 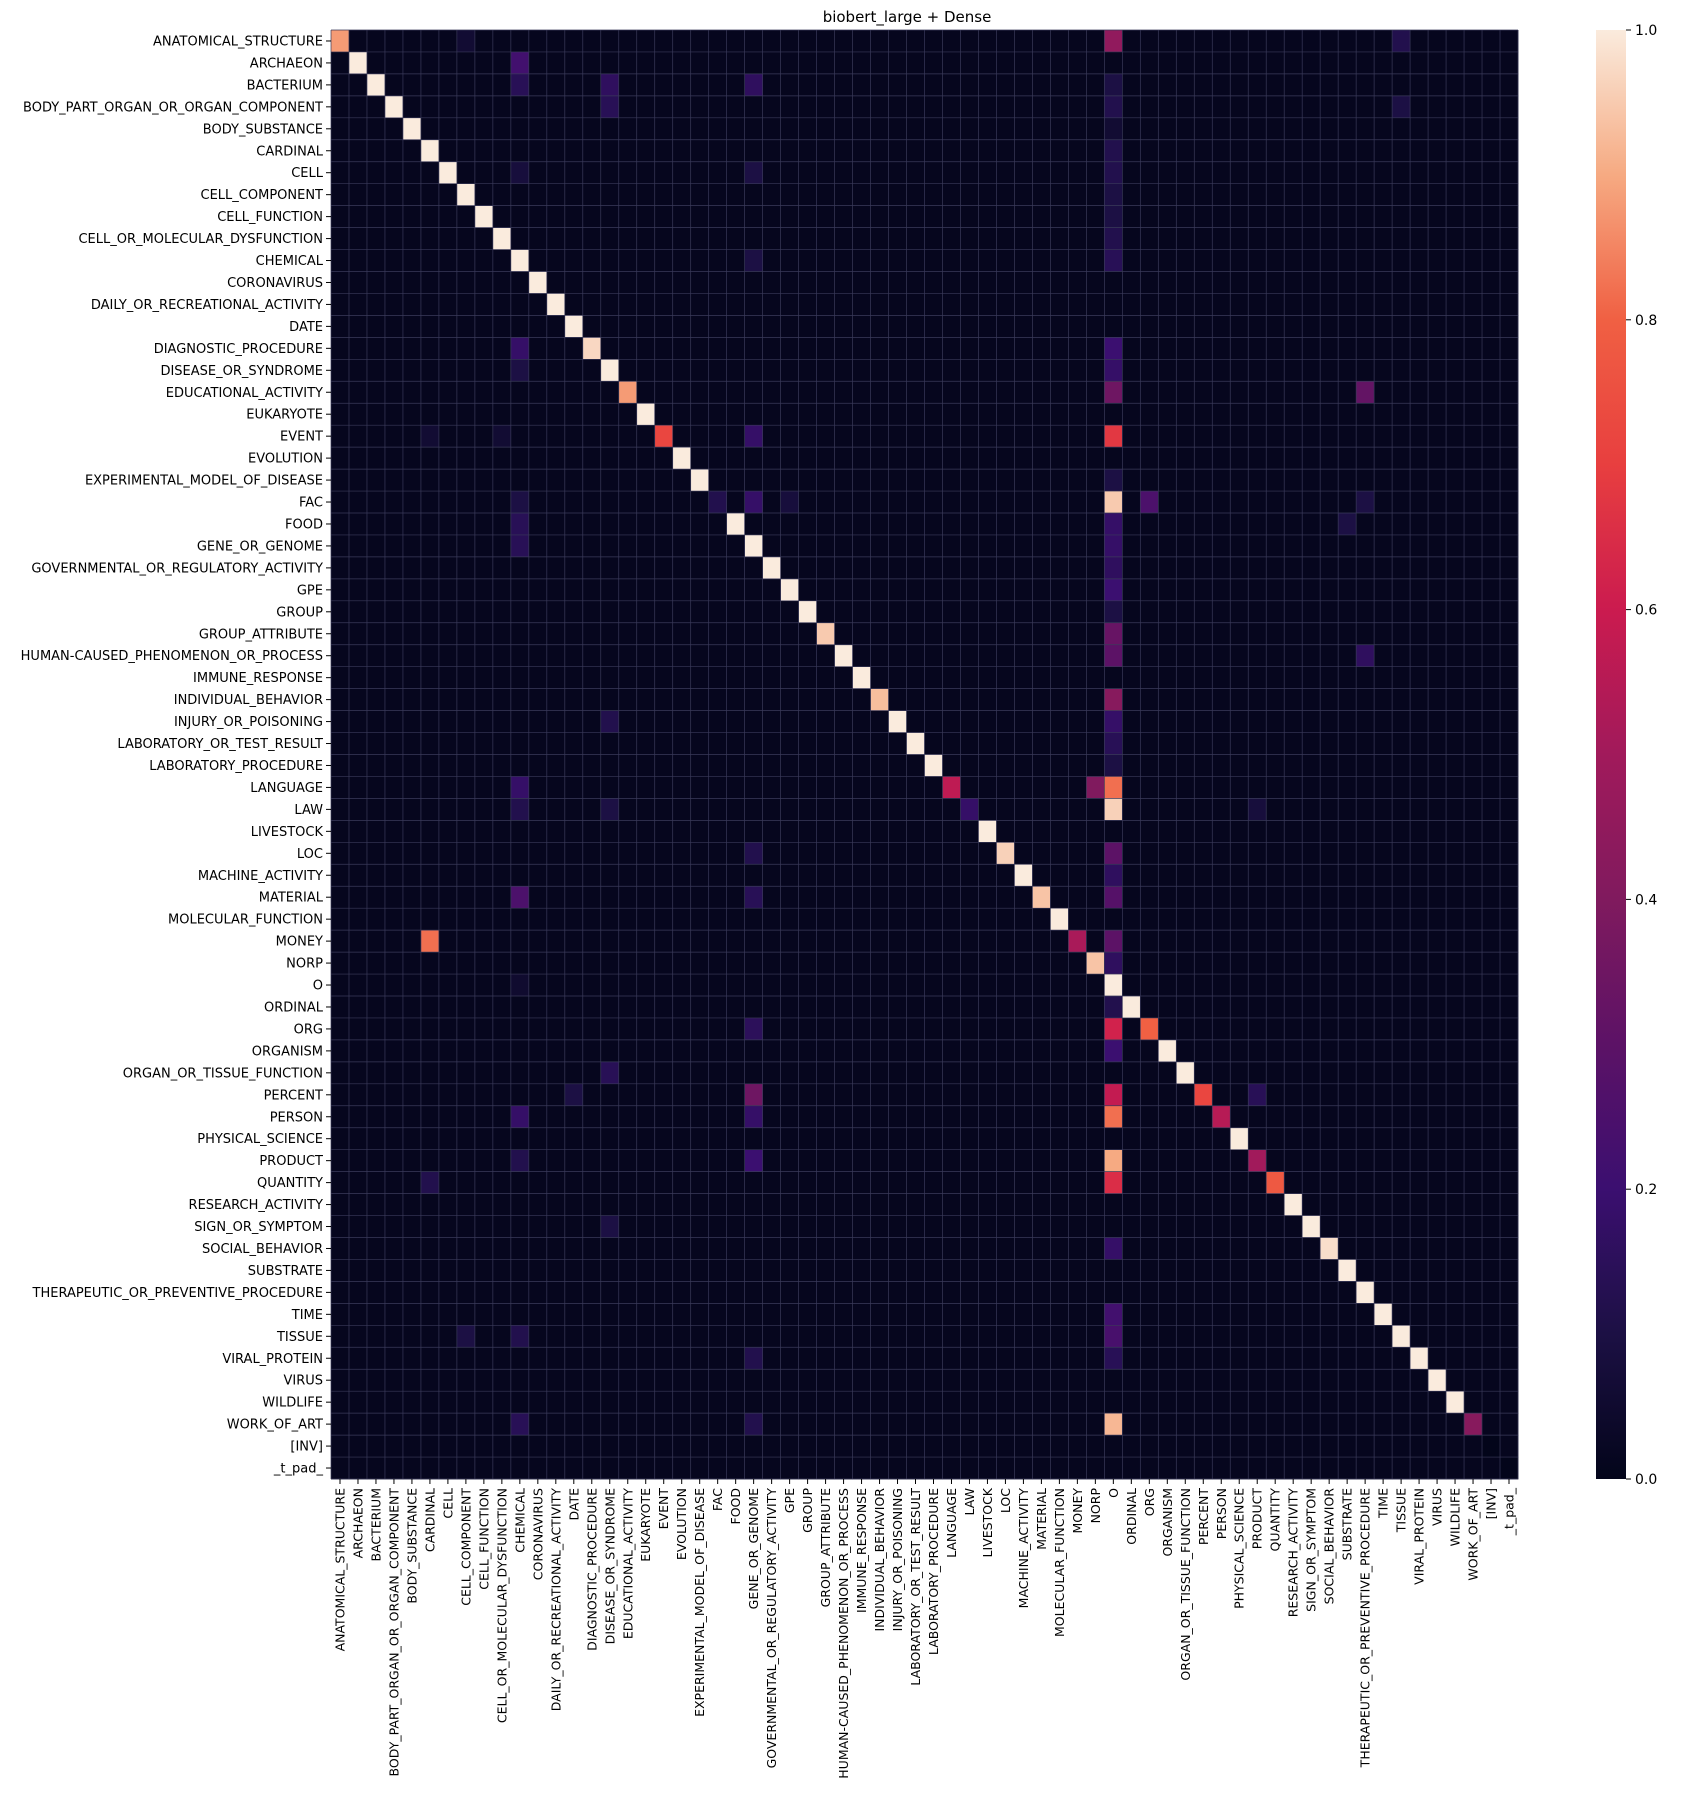 I want to click on row-label: ARCHAEON, so click(x=286, y=63).